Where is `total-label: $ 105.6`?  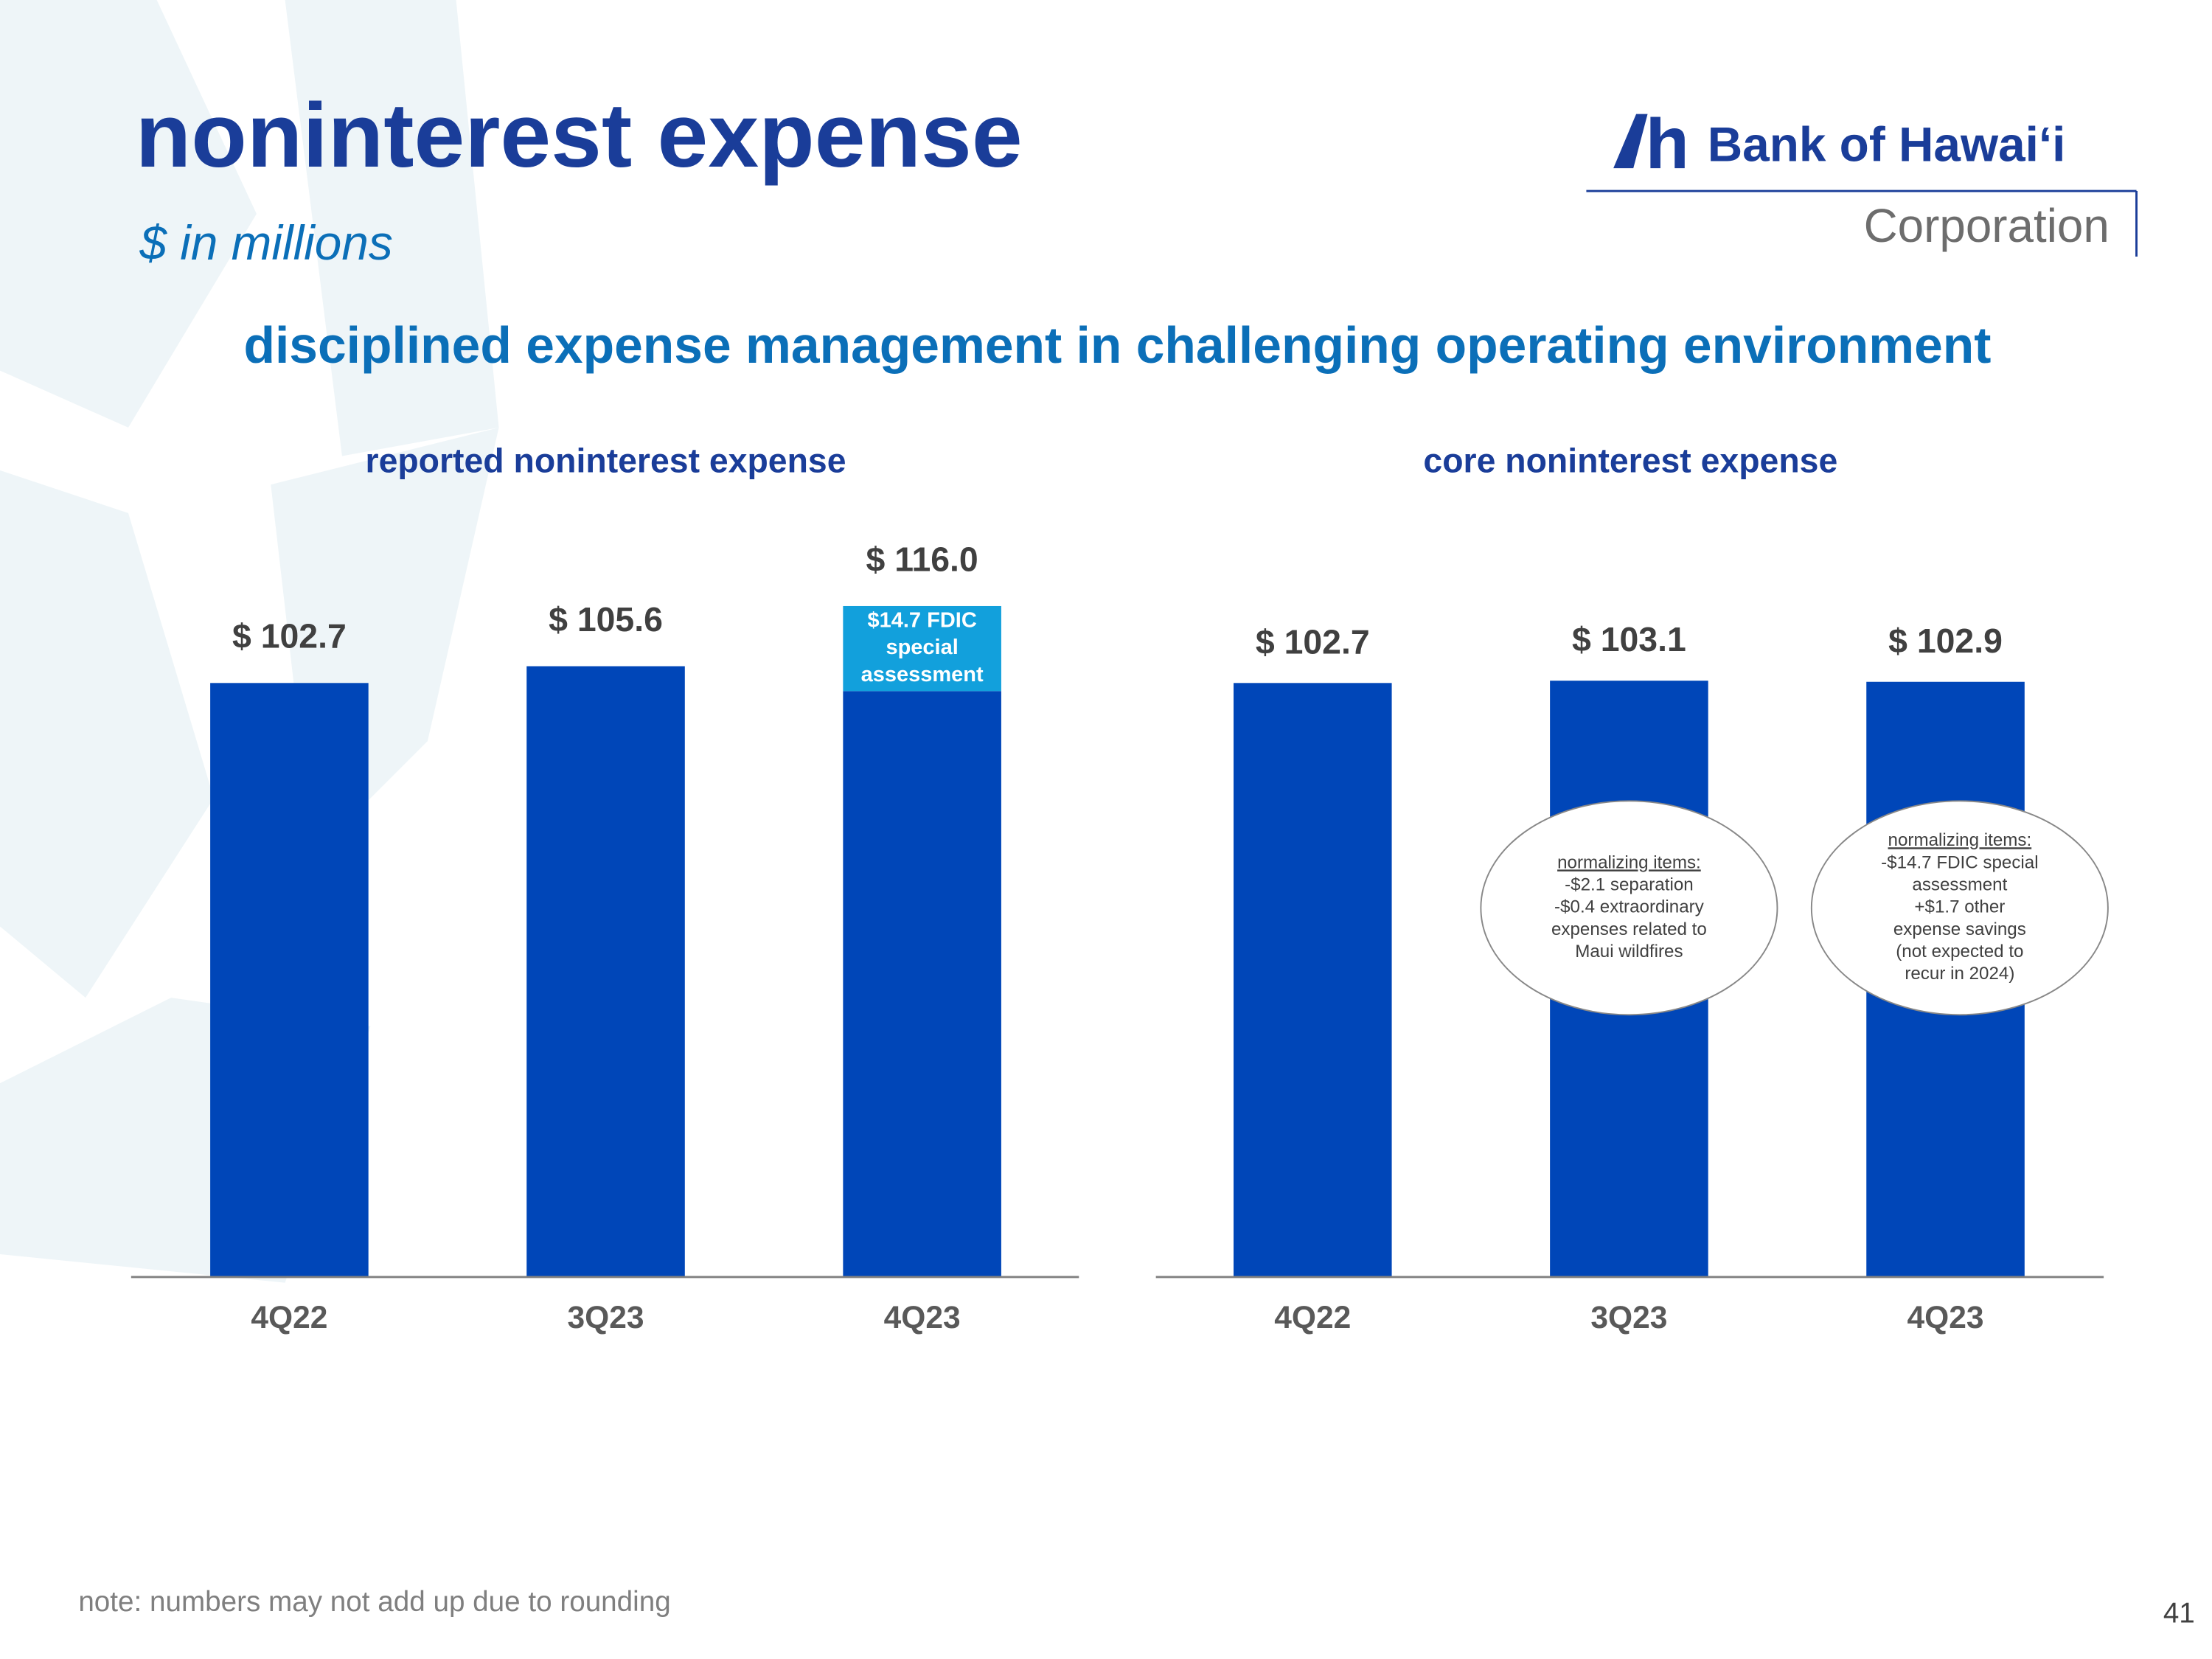 total-label: $ 105.6 is located at coordinates (606, 619).